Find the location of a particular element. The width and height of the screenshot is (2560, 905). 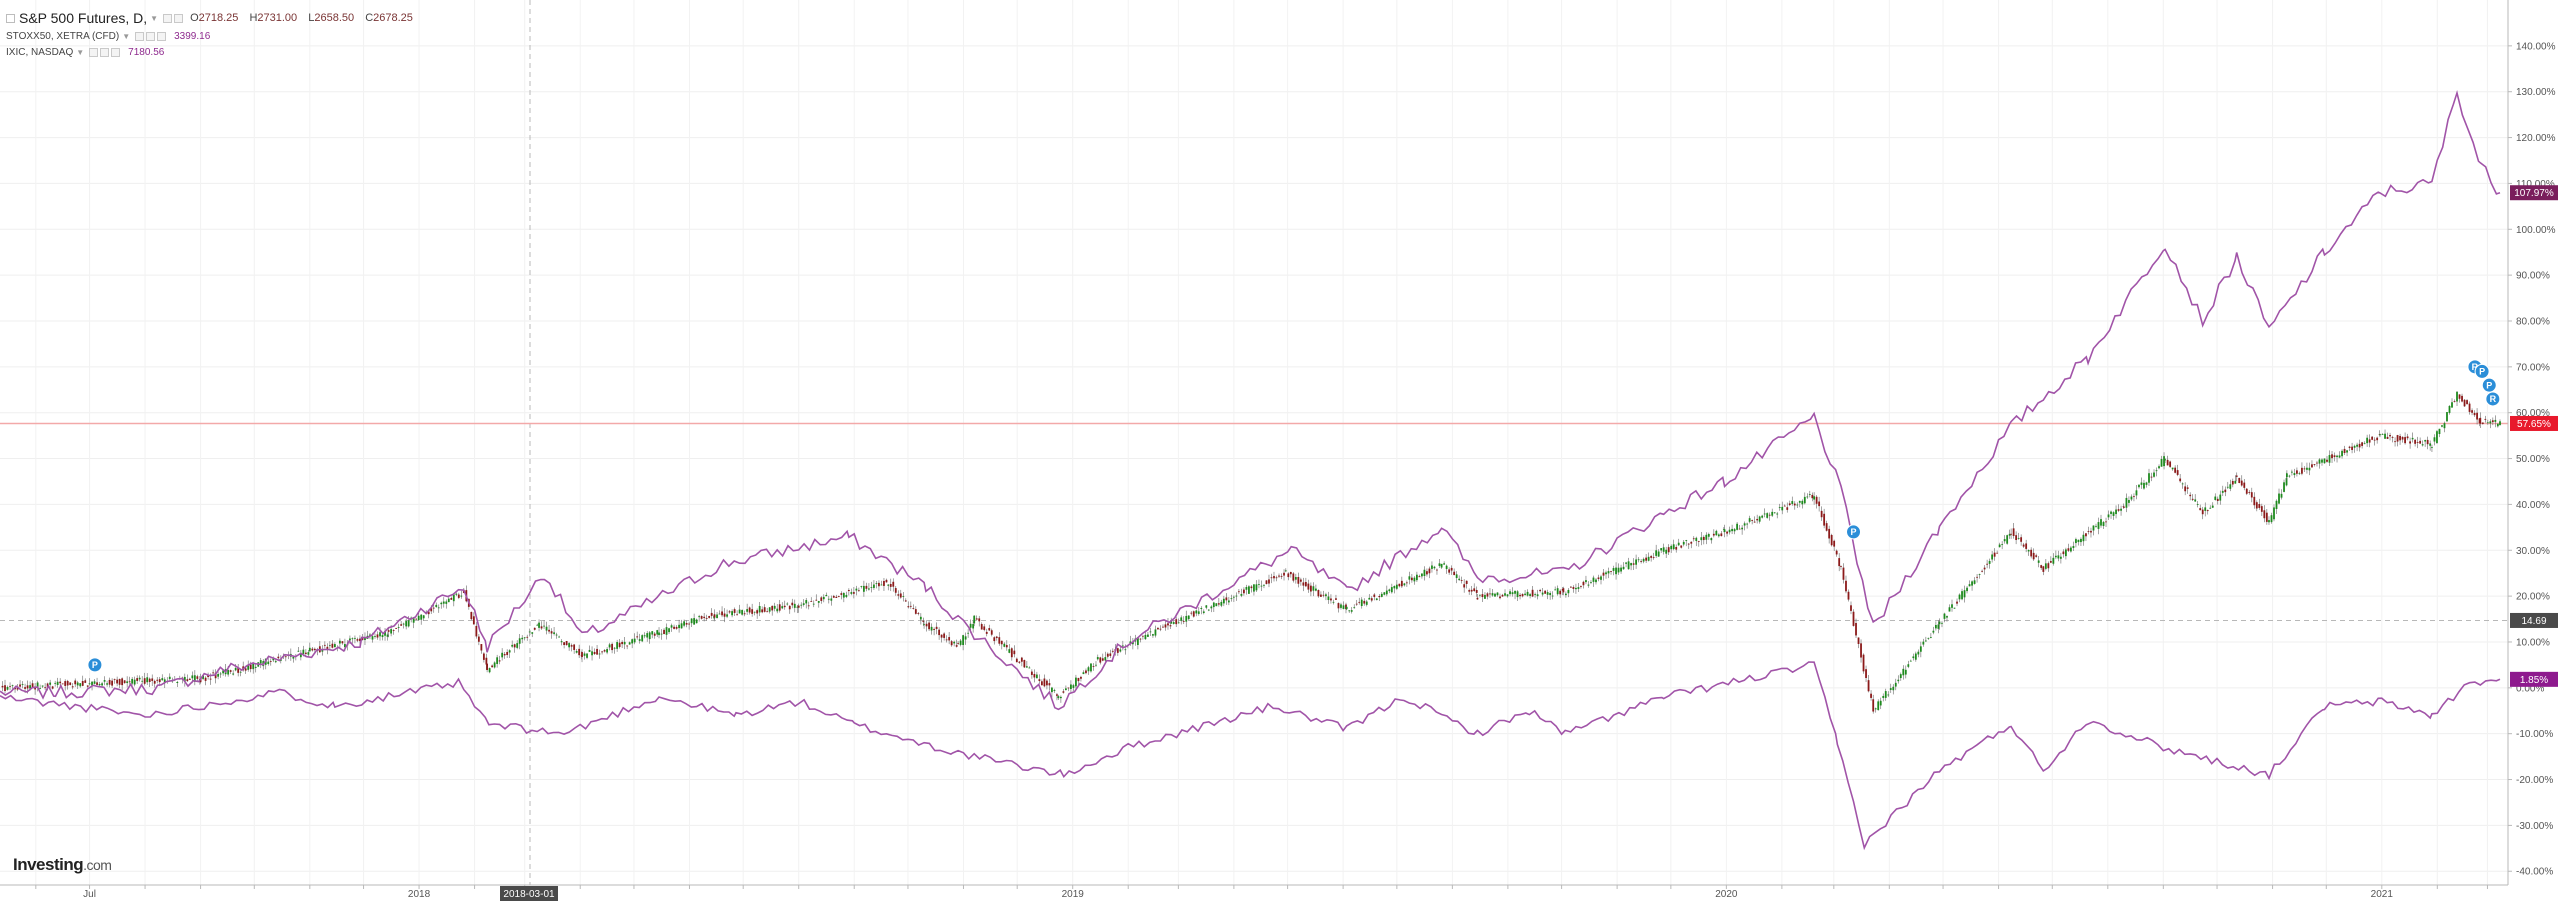

collapse-icon is located at coordinates (10, 18).